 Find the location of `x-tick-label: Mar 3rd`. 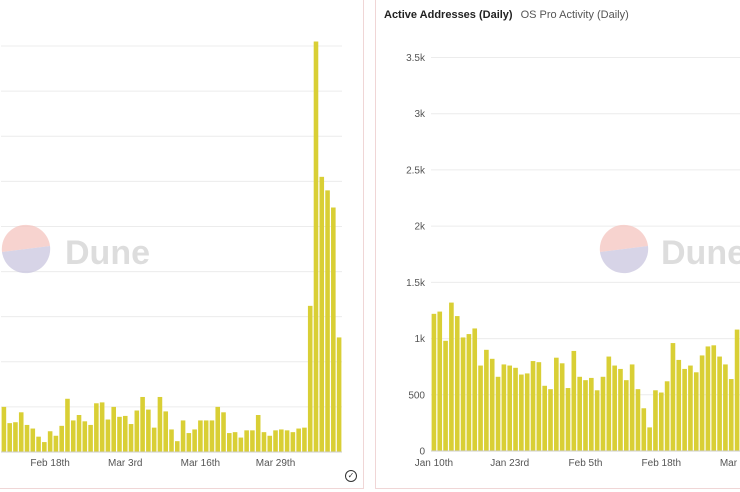

x-tick-label: Mar 3rd is located at coordinates (125, 463).